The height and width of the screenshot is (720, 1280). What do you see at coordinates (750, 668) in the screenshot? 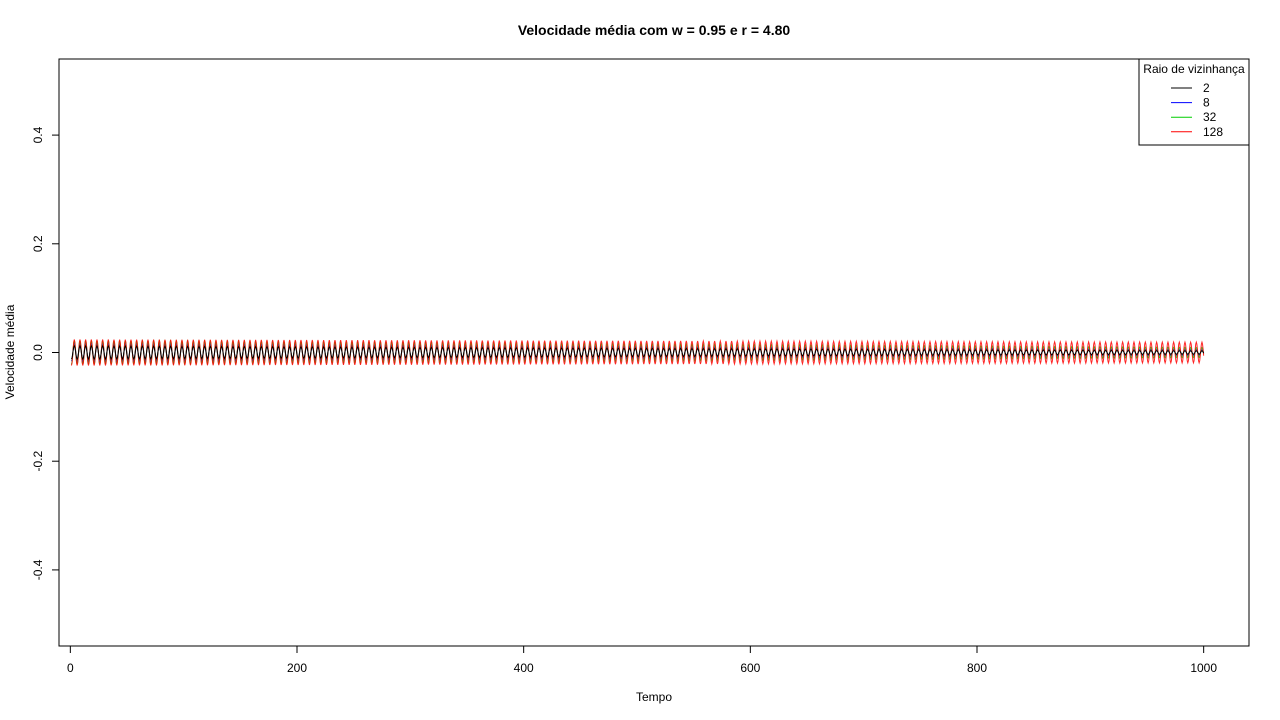
I see `x-tick-label: 600` at bounding box center [750, 668].